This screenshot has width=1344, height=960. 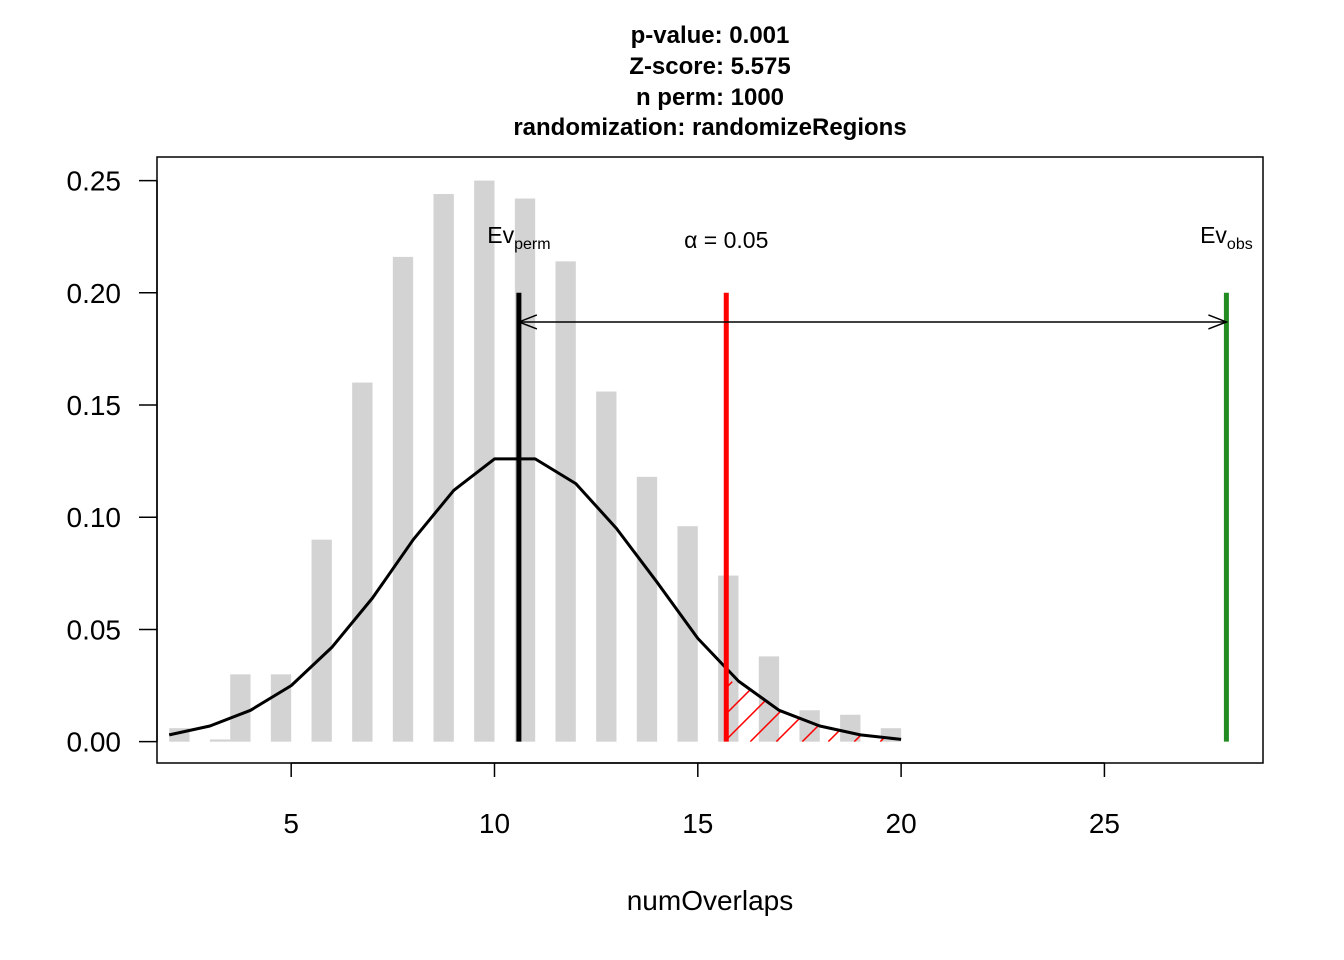 What do you see at coordinates (112, 462) in the screenshot?
I see `y-axis: 0.00 0.05 0.10 0.15 0.20 0.25` at bounding box center [112, 462].